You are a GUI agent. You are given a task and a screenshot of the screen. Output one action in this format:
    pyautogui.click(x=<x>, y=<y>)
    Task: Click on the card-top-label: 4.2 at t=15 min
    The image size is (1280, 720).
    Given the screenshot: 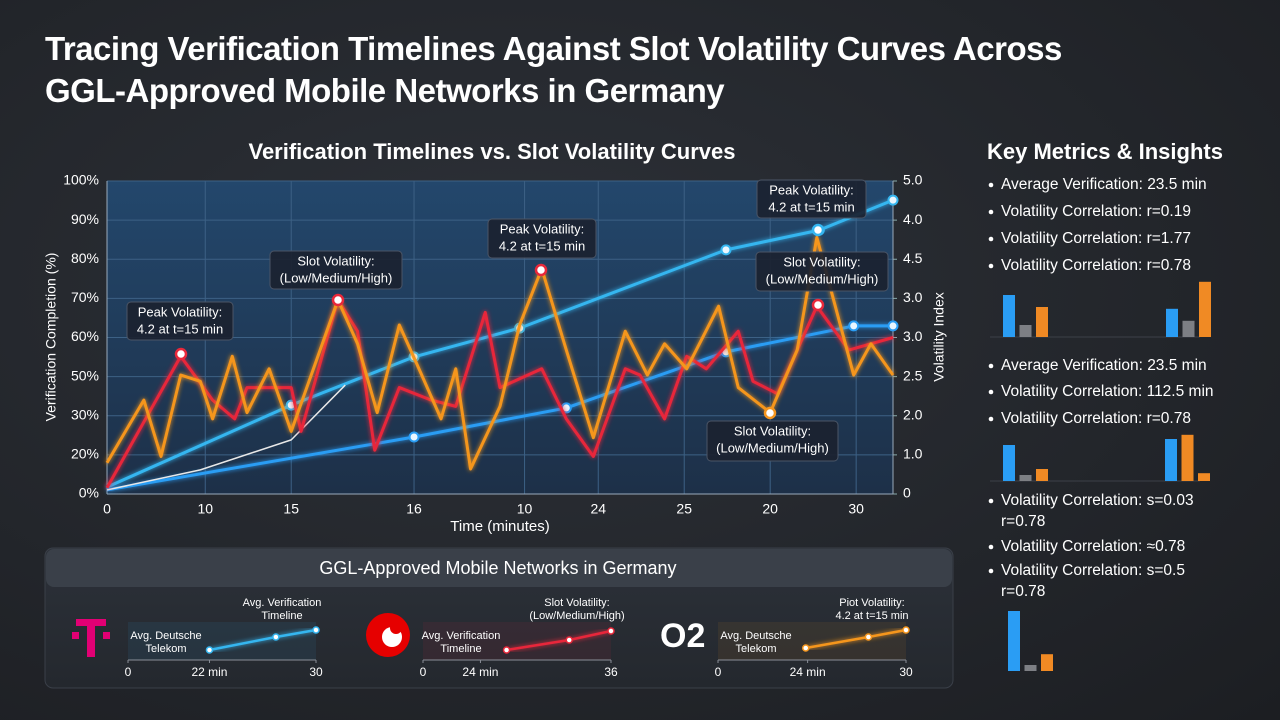 What is the action you would take?
    pyautogui.click(x=871, y=616)
    